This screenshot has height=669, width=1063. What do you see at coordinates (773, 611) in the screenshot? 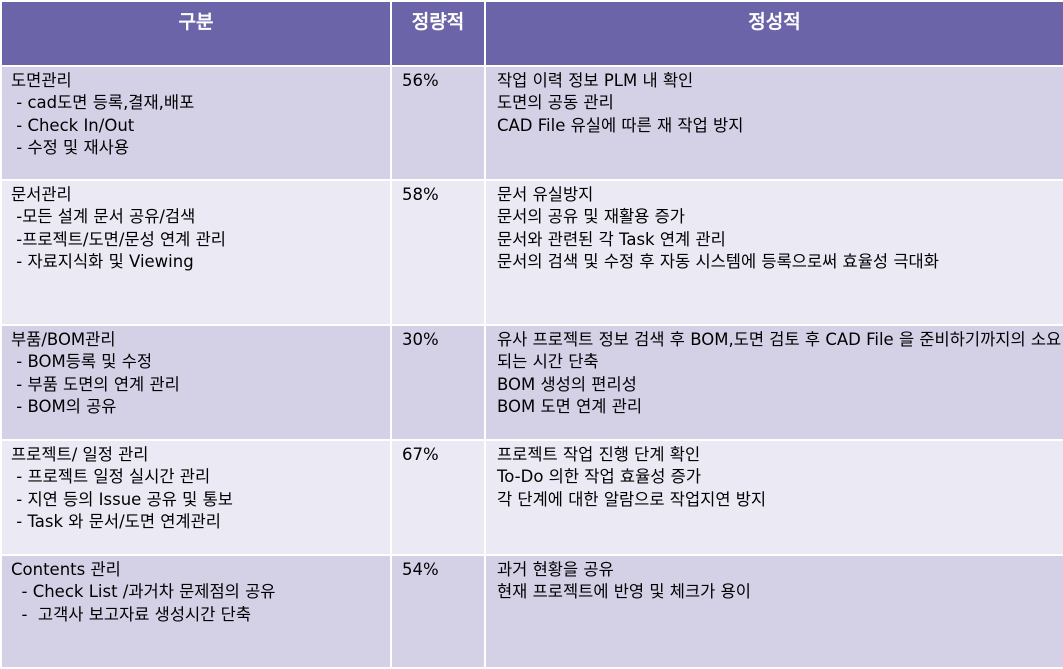
I see `qualitative-cell: 과거 현황을 공유 현재 프로젝트에 반영 및 체크가 용이` at bounding box center [773, 611].